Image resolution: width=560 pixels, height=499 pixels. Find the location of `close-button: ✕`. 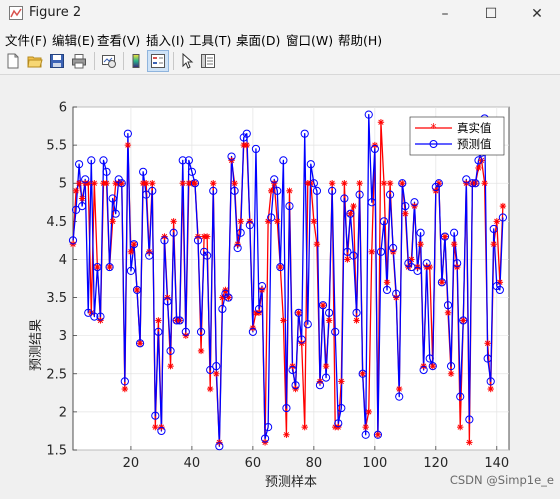

close-button: ✕ is located at coordinates (537, 13).